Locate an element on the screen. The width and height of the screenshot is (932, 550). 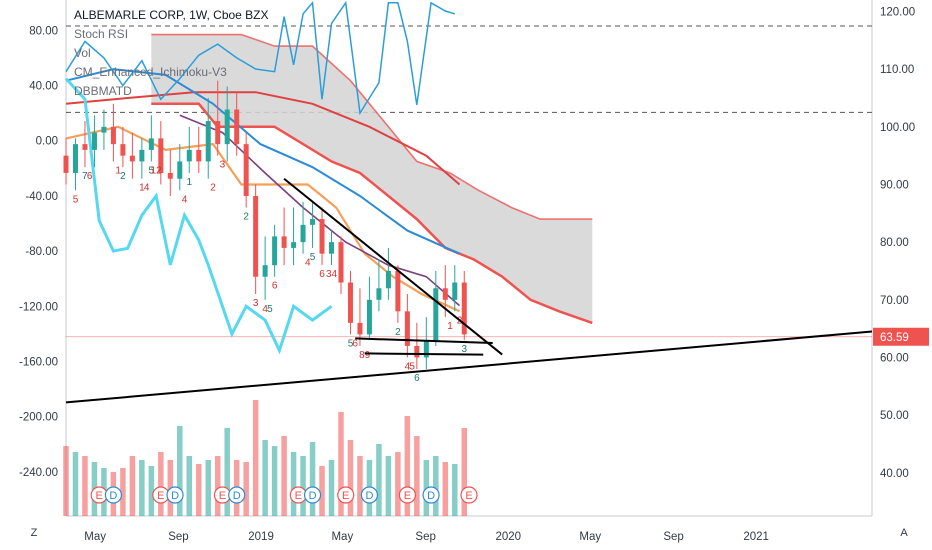
td-count-label: 4 is located at coordinates (265, 309).